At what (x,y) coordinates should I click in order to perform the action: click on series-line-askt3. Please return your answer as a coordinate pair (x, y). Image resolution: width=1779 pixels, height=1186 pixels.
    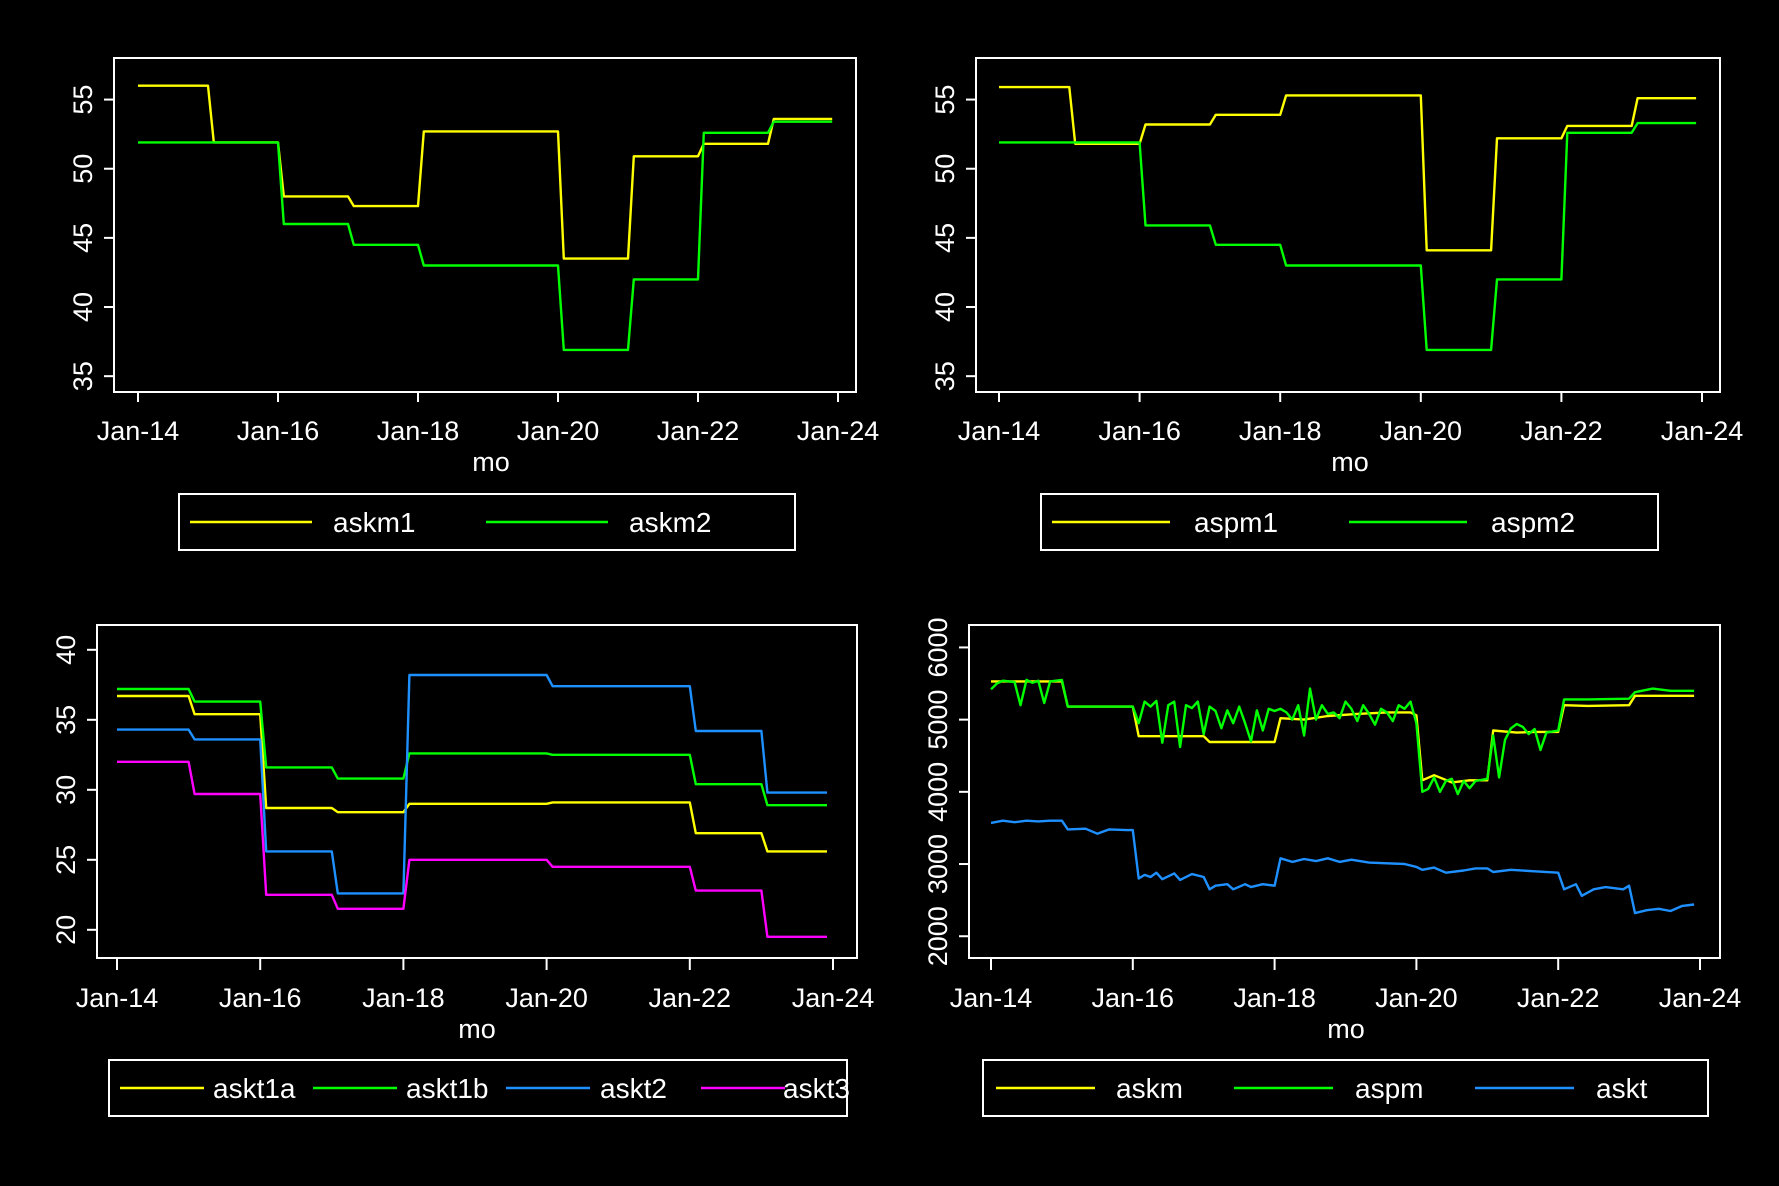
    Looking at the image, I should click on (472, 849).